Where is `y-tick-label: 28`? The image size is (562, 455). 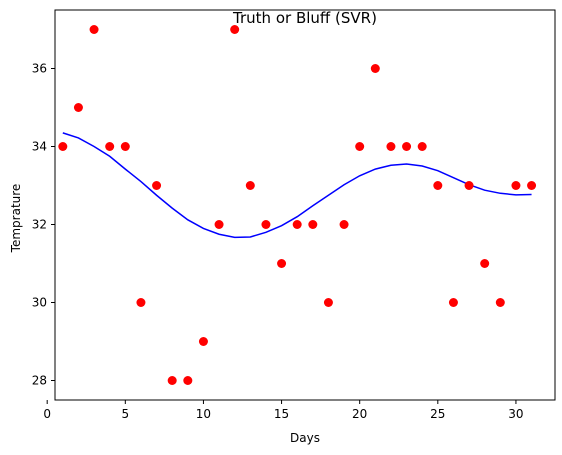
y-tick-label: 28 is located at coordinates (39, 381).